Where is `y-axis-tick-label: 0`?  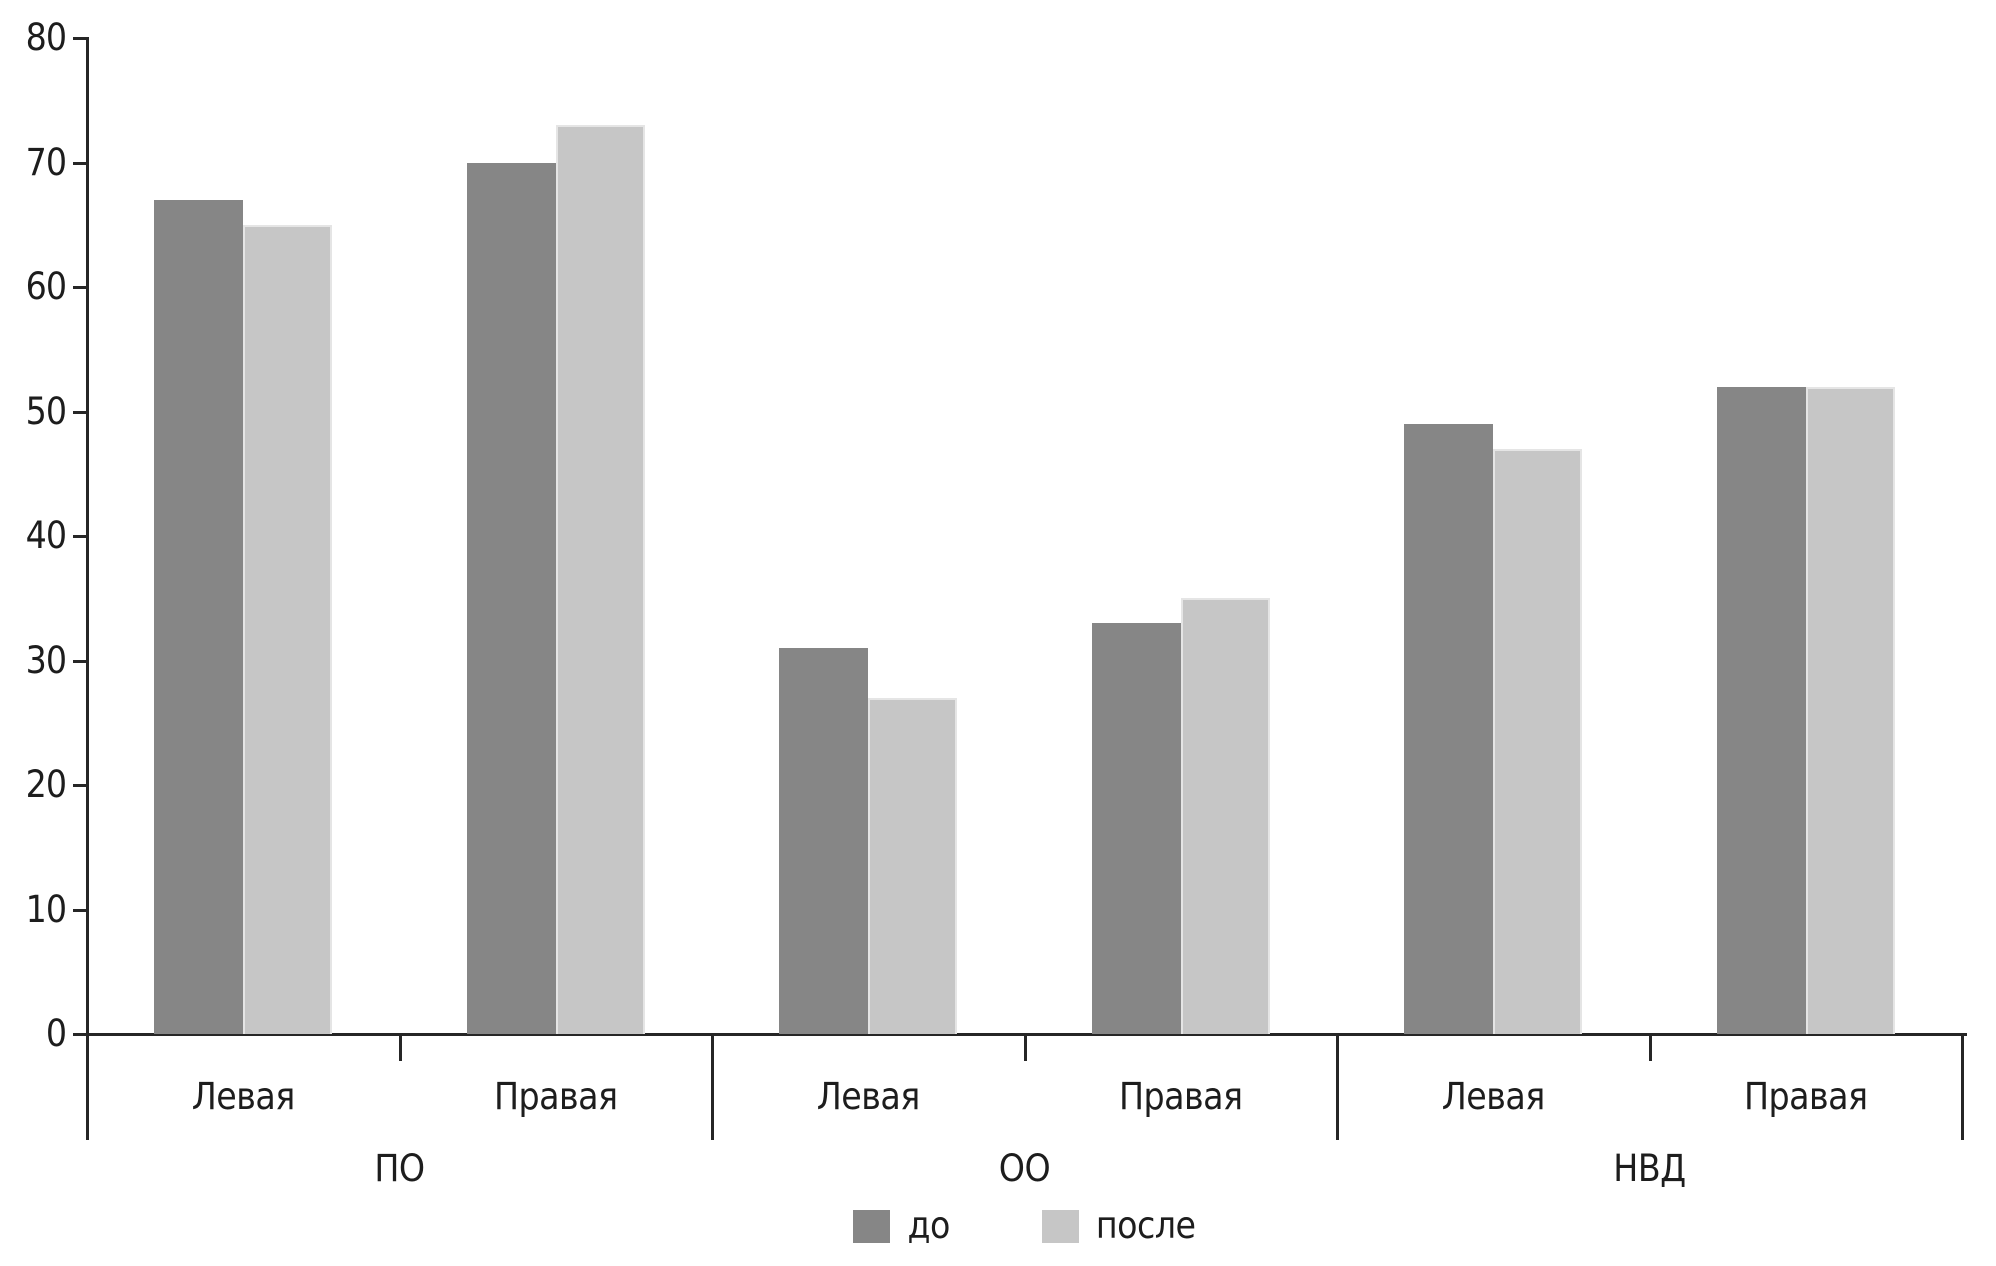 y-axis-tick-label: 0 is located at coordinates (56, 1033).